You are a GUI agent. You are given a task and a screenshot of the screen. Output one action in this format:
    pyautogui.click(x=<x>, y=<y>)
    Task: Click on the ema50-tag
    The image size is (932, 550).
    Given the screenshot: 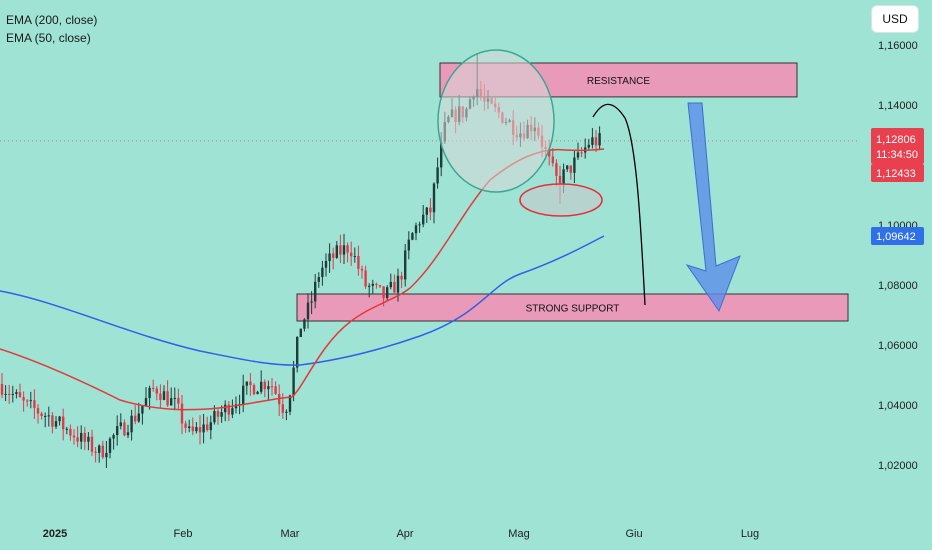 What is the action you would take?
    pyautogui.click(x=897, y=173)
    